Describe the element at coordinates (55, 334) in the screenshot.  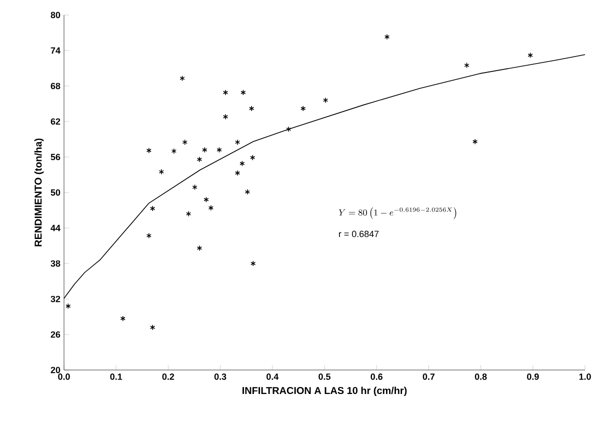
I see `y-tick-label: 26` at that location.